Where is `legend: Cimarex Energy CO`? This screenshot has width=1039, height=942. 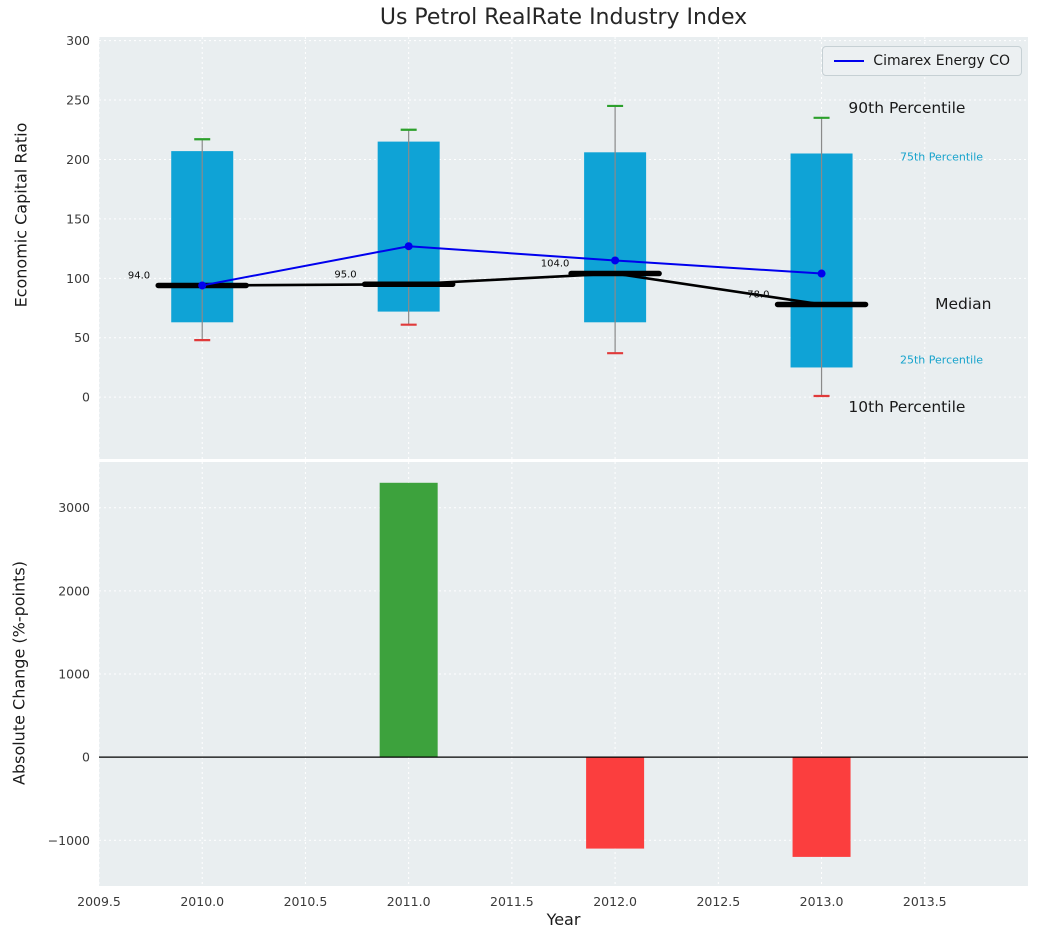
legend: Cimarex Energy CO is located at coordinates (922, 61).